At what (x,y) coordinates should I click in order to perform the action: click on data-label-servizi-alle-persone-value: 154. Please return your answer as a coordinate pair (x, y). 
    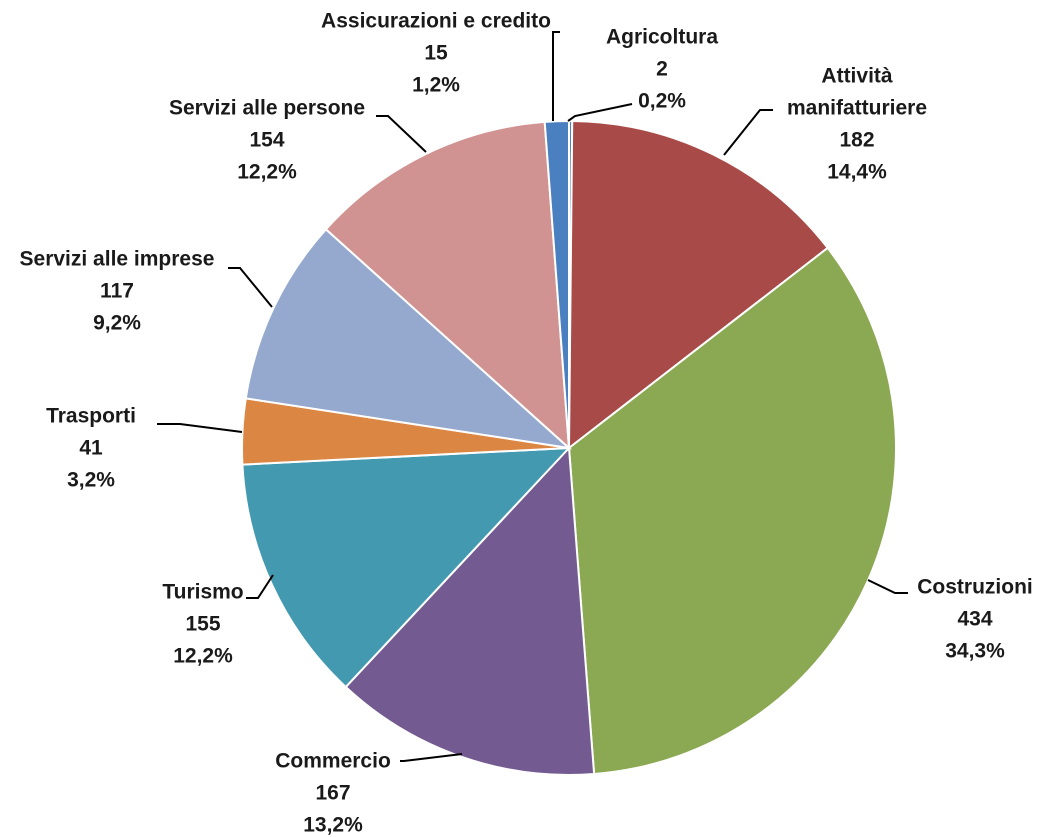
    Looking at the image, I should click on (266, 140).